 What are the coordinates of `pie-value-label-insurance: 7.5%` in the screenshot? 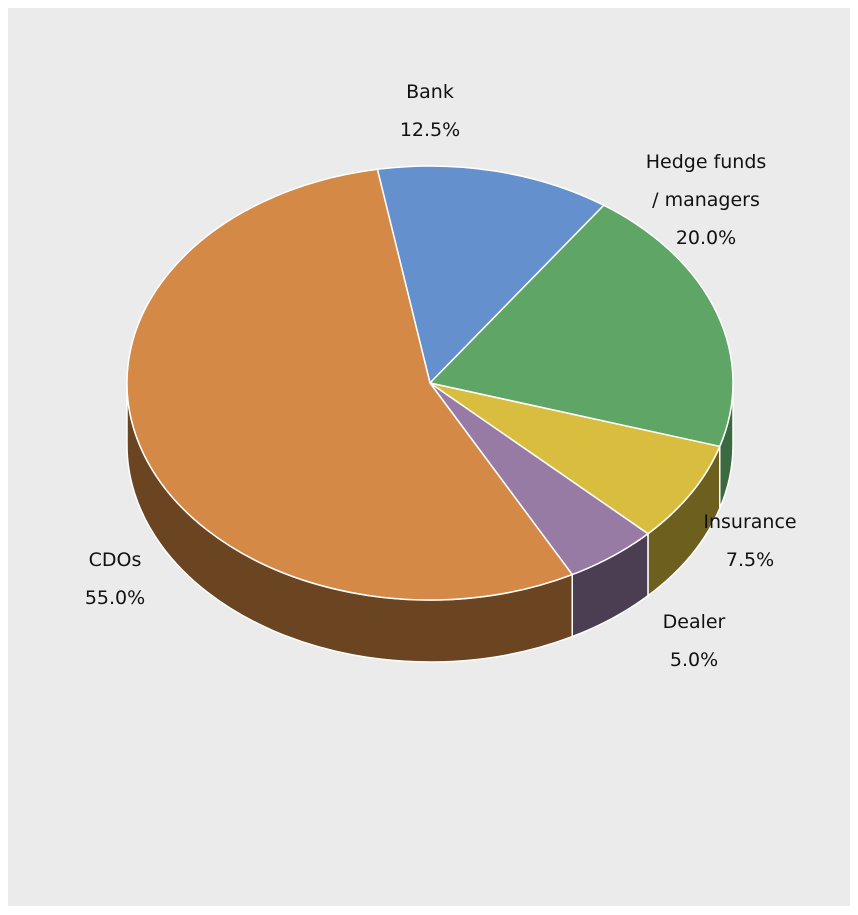 It's located at (750, 560).